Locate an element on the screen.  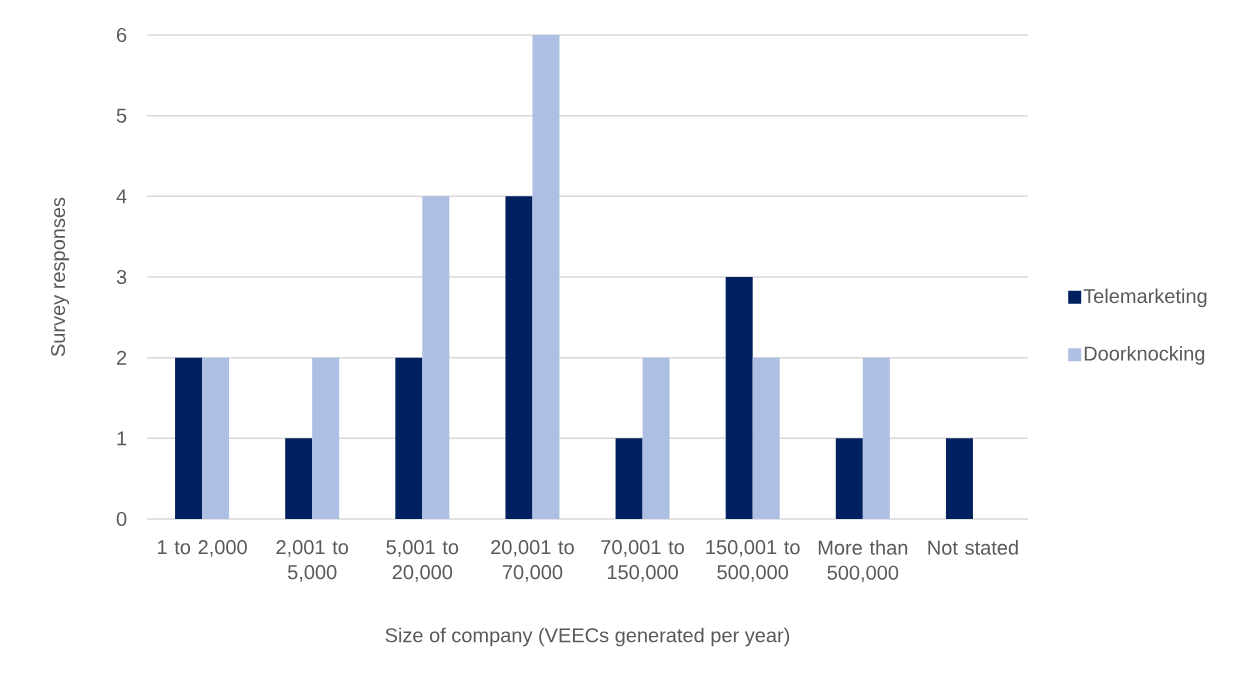
x-tick-label: 2,001 to 5,000 is located at coordinates (312, 561).